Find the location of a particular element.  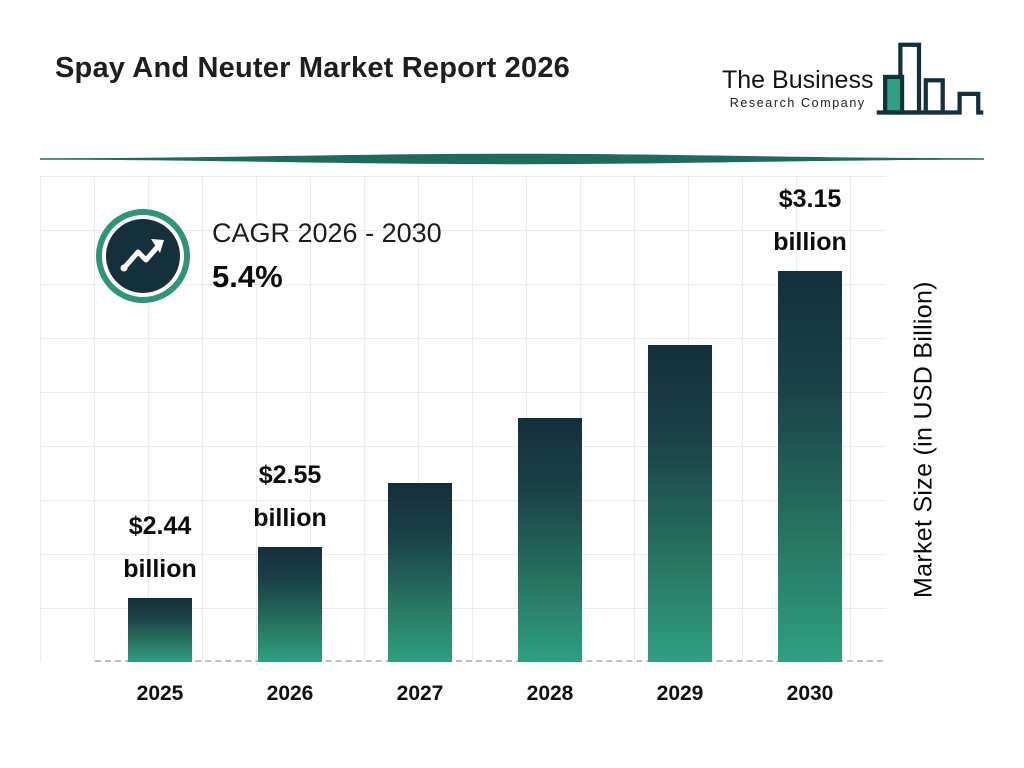

cagr-value: 5.4% is located at coordinates (247, 276).